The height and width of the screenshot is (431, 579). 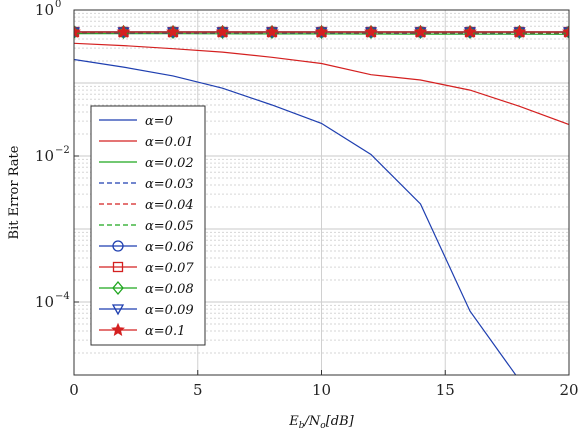 I want to click on legend-label: α=0.02, so click(x=169, y=163).